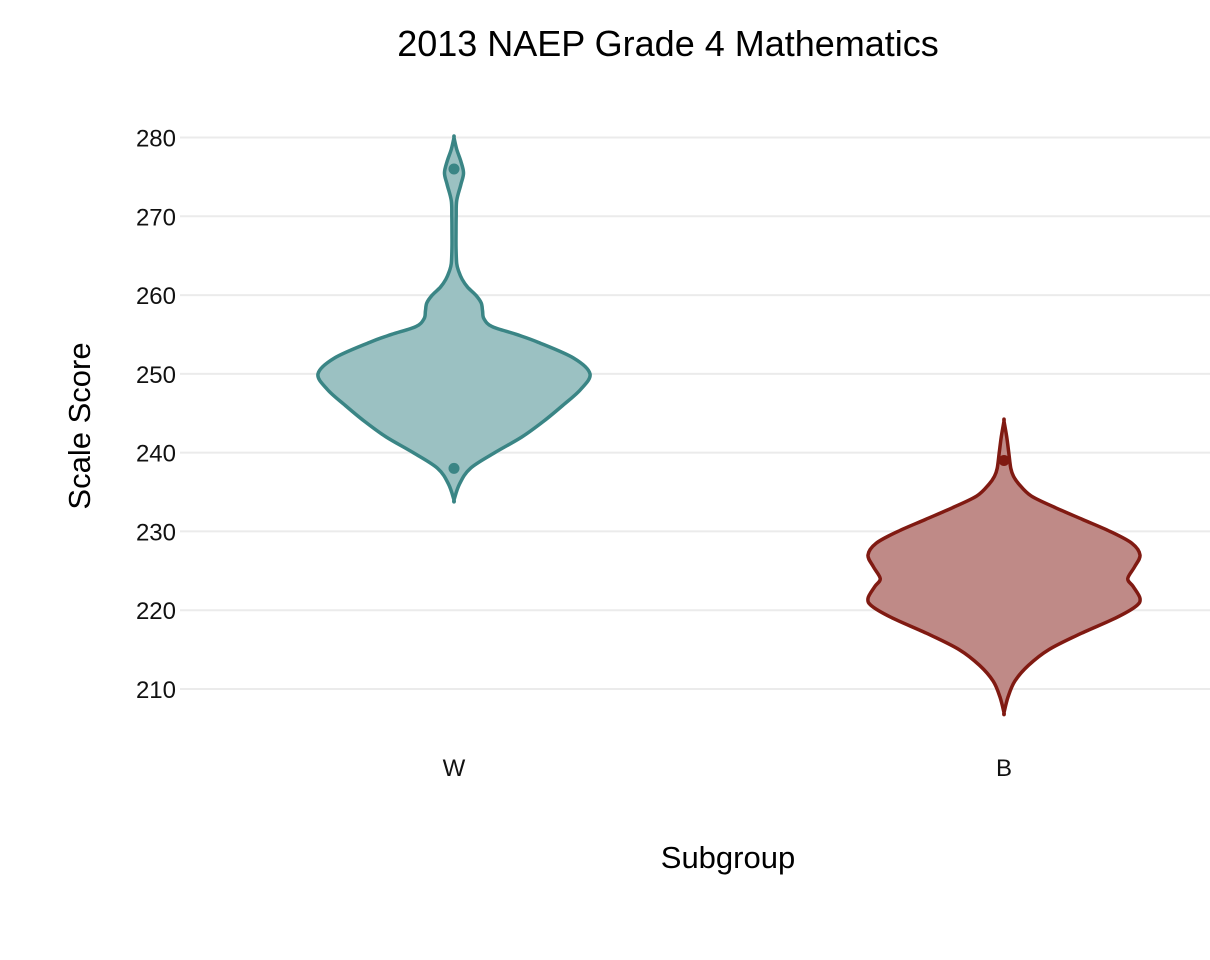 The width and height of the screenshot is (1210, 960). Describe the element at coordinates (156, 532) in the screenshot. I see `y-tick-label-230: 230` at that location.